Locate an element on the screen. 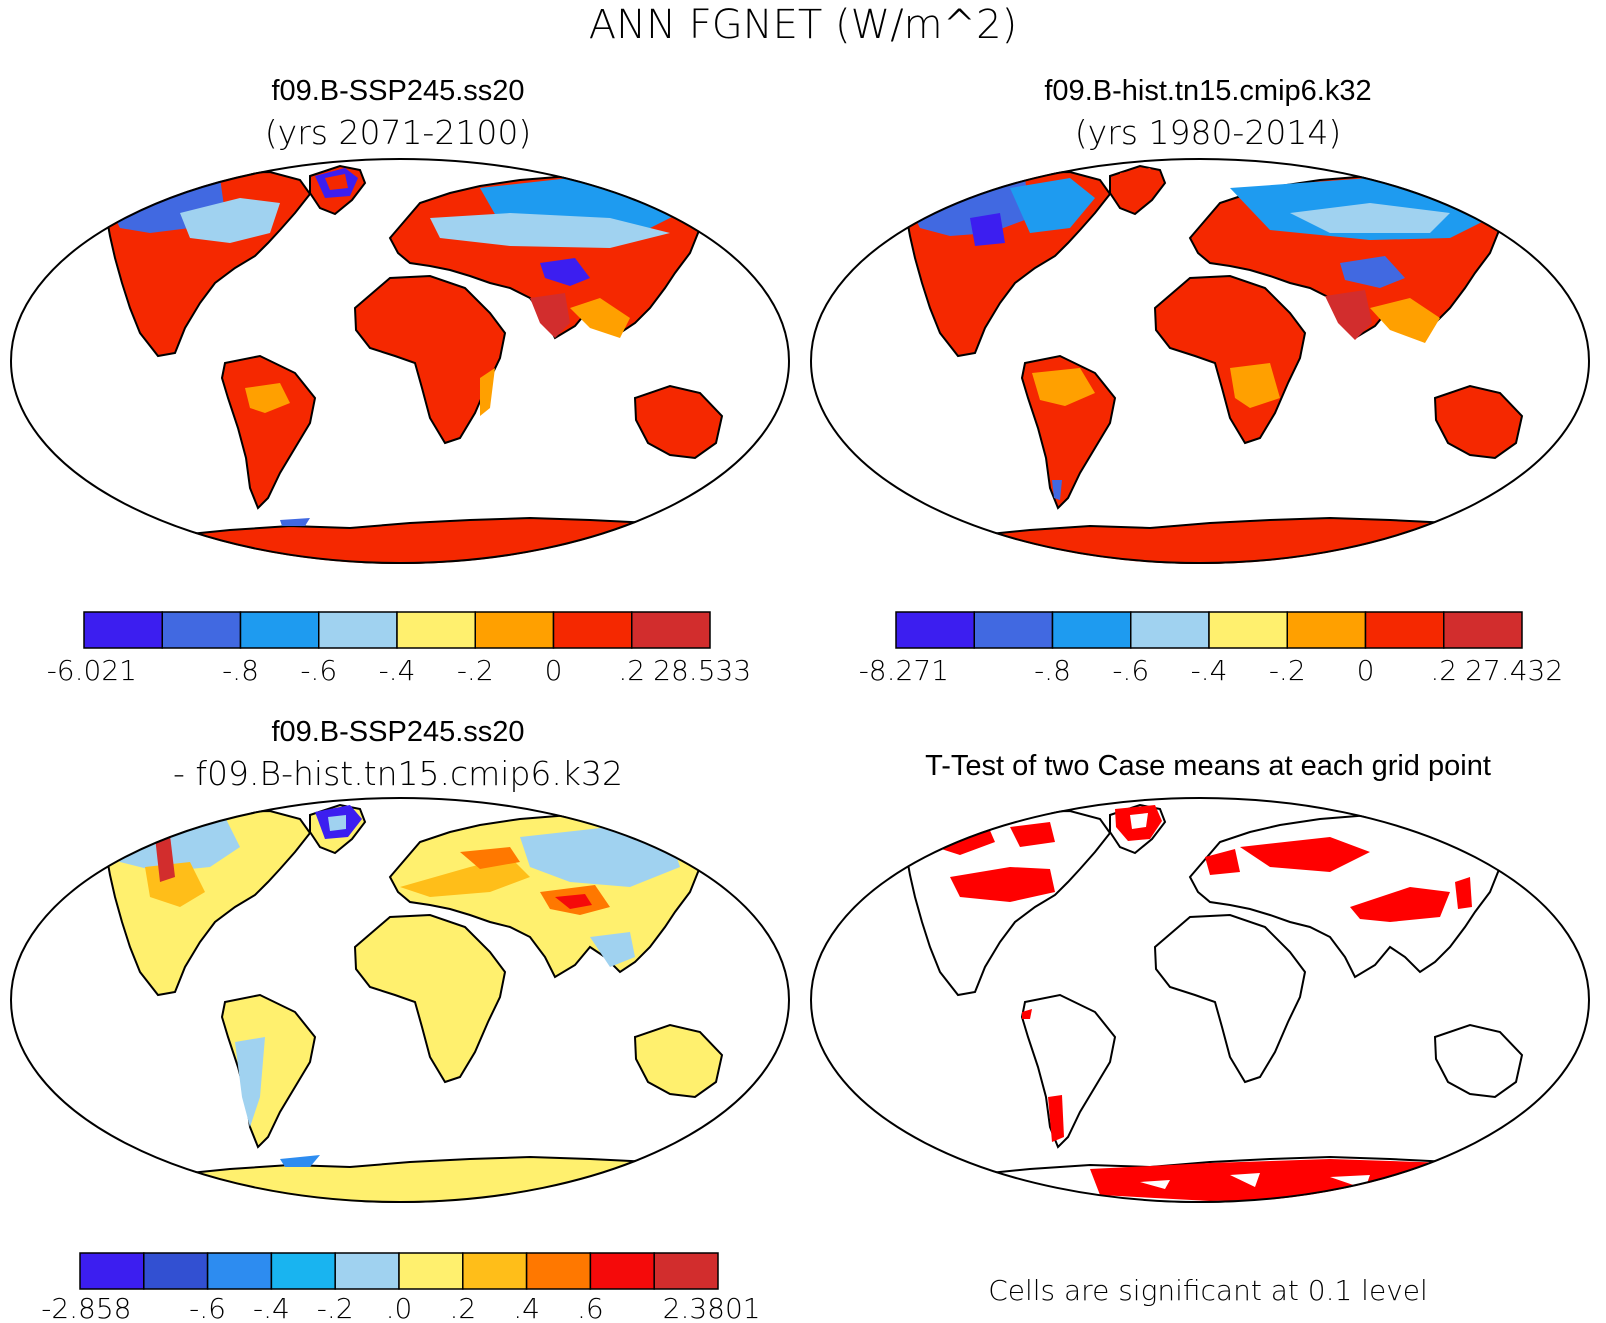 Image resolution: width=1606 pixels, height=1323 pixels. sig-hudson is located at coordinates (1032, 834).